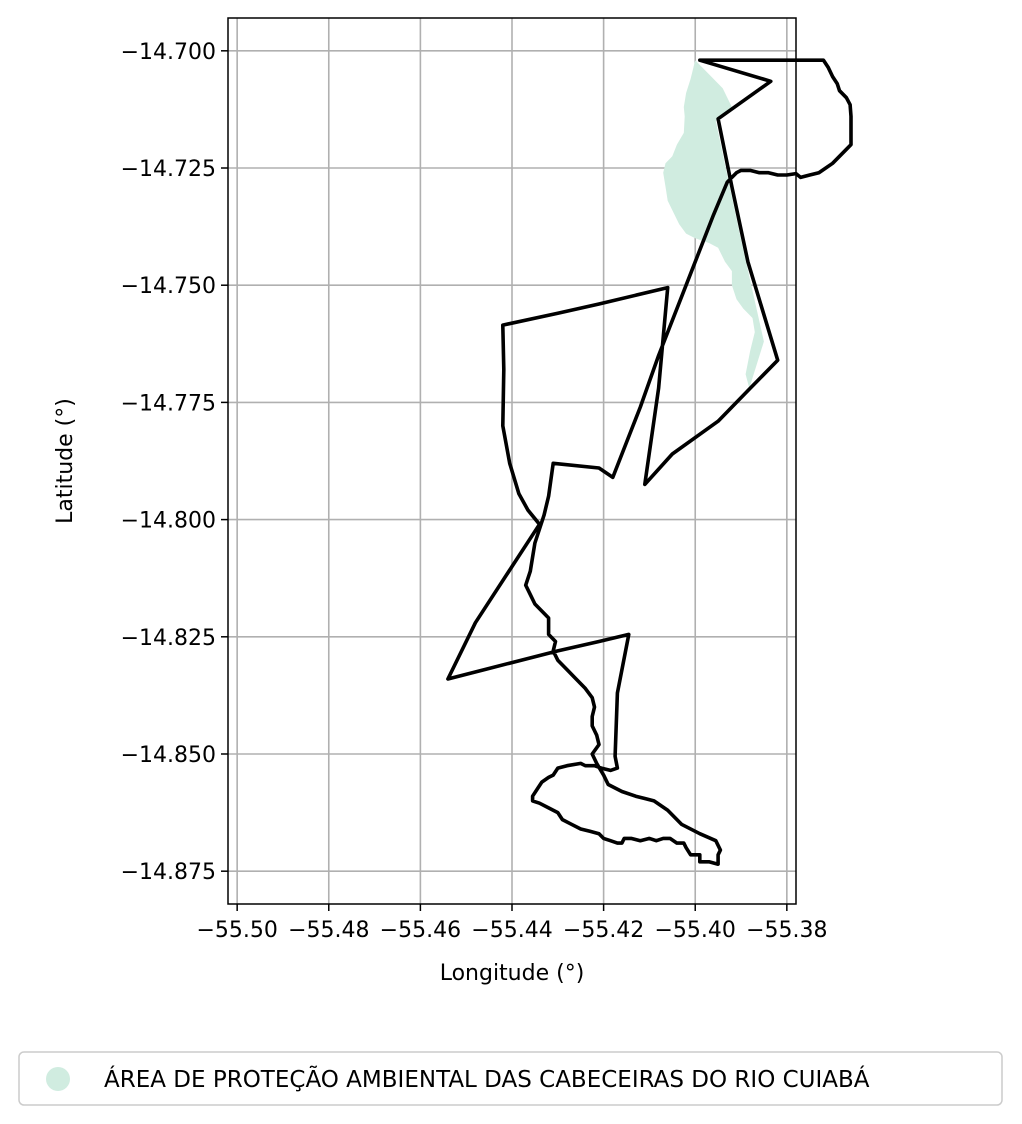 This screenshot has width=1022, height=1124. I want to click on y-tick-label: −14.725, so click(168, 169).